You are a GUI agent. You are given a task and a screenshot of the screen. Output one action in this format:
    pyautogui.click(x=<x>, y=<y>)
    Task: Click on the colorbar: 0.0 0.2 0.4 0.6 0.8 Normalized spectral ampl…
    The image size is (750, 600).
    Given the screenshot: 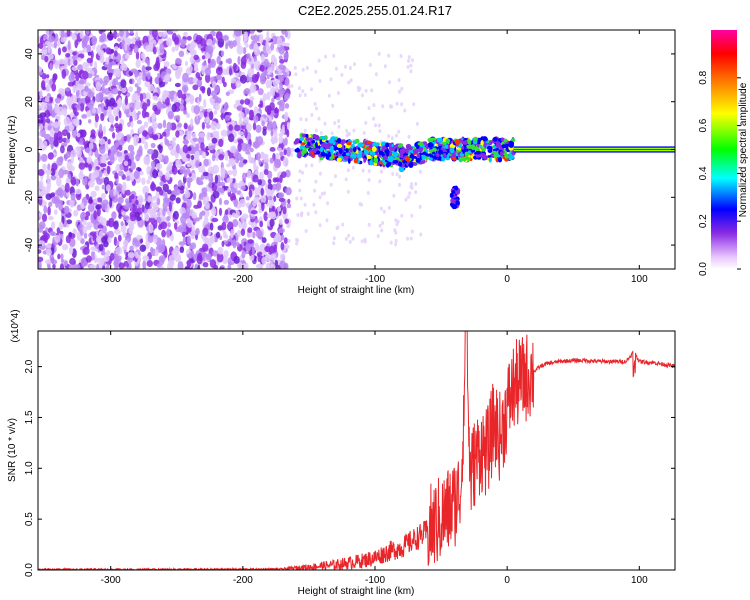 What is the action you would take?
    pyautogui.click(x=723, y=153)
    